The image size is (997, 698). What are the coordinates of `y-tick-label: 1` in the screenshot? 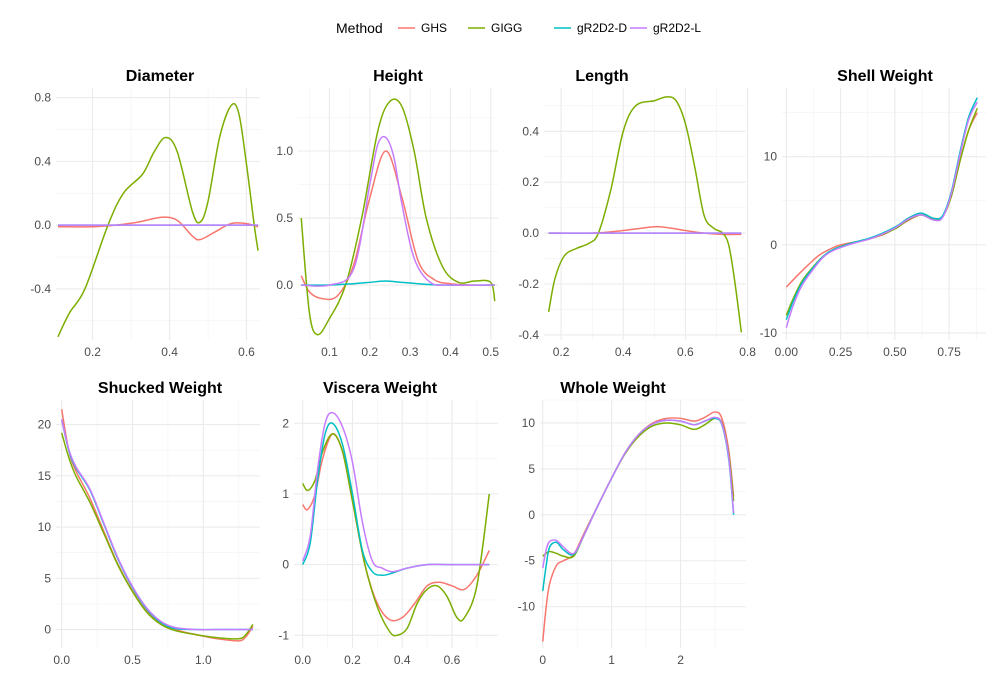 It's located at (285, 494).